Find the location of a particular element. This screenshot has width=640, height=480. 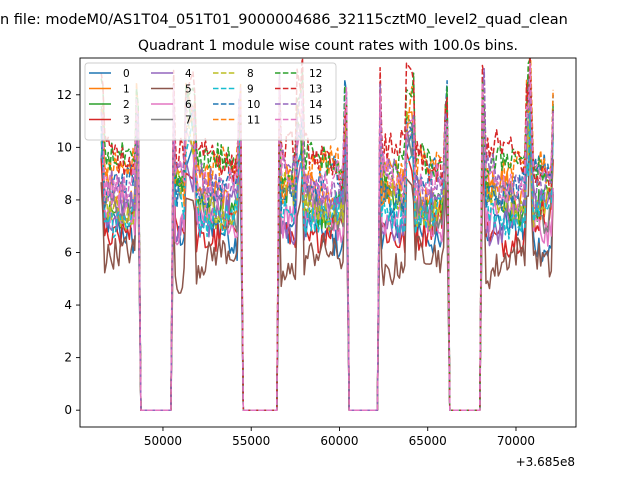

legend-label-4: 4 is located at coordinates (188, 74).